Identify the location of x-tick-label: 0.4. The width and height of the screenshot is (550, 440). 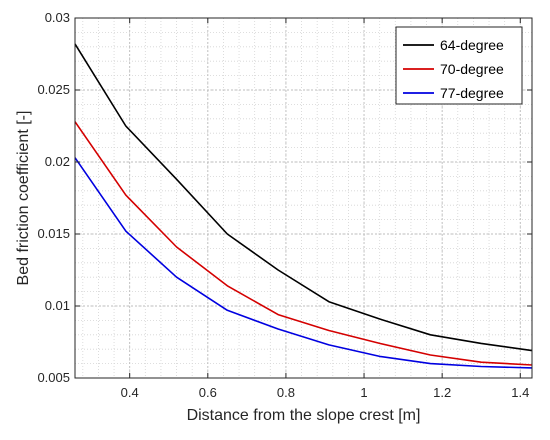
(130, 392).